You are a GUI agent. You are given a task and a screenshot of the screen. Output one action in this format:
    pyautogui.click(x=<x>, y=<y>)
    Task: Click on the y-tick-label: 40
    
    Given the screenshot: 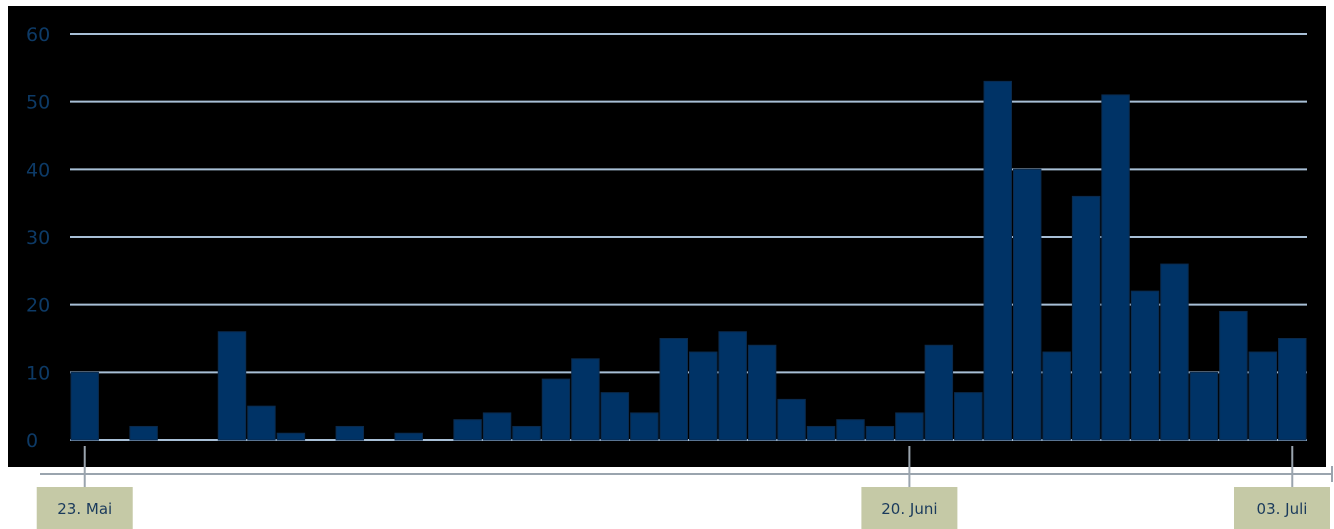 What is the action you would take?
    pyautogui.click(x=38, y=170)
    